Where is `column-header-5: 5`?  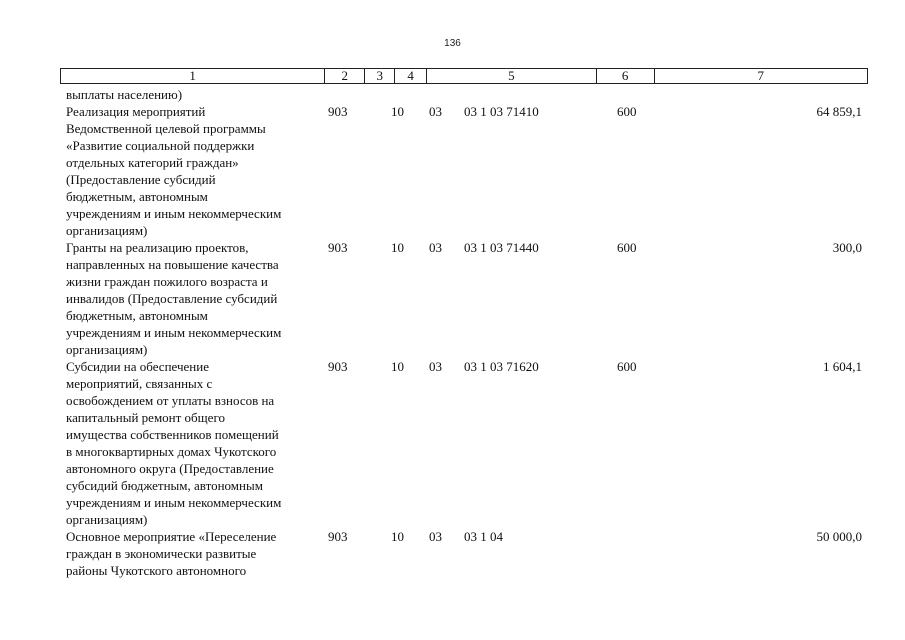
column-header-5: 5 is located at coordinates (511, 76).